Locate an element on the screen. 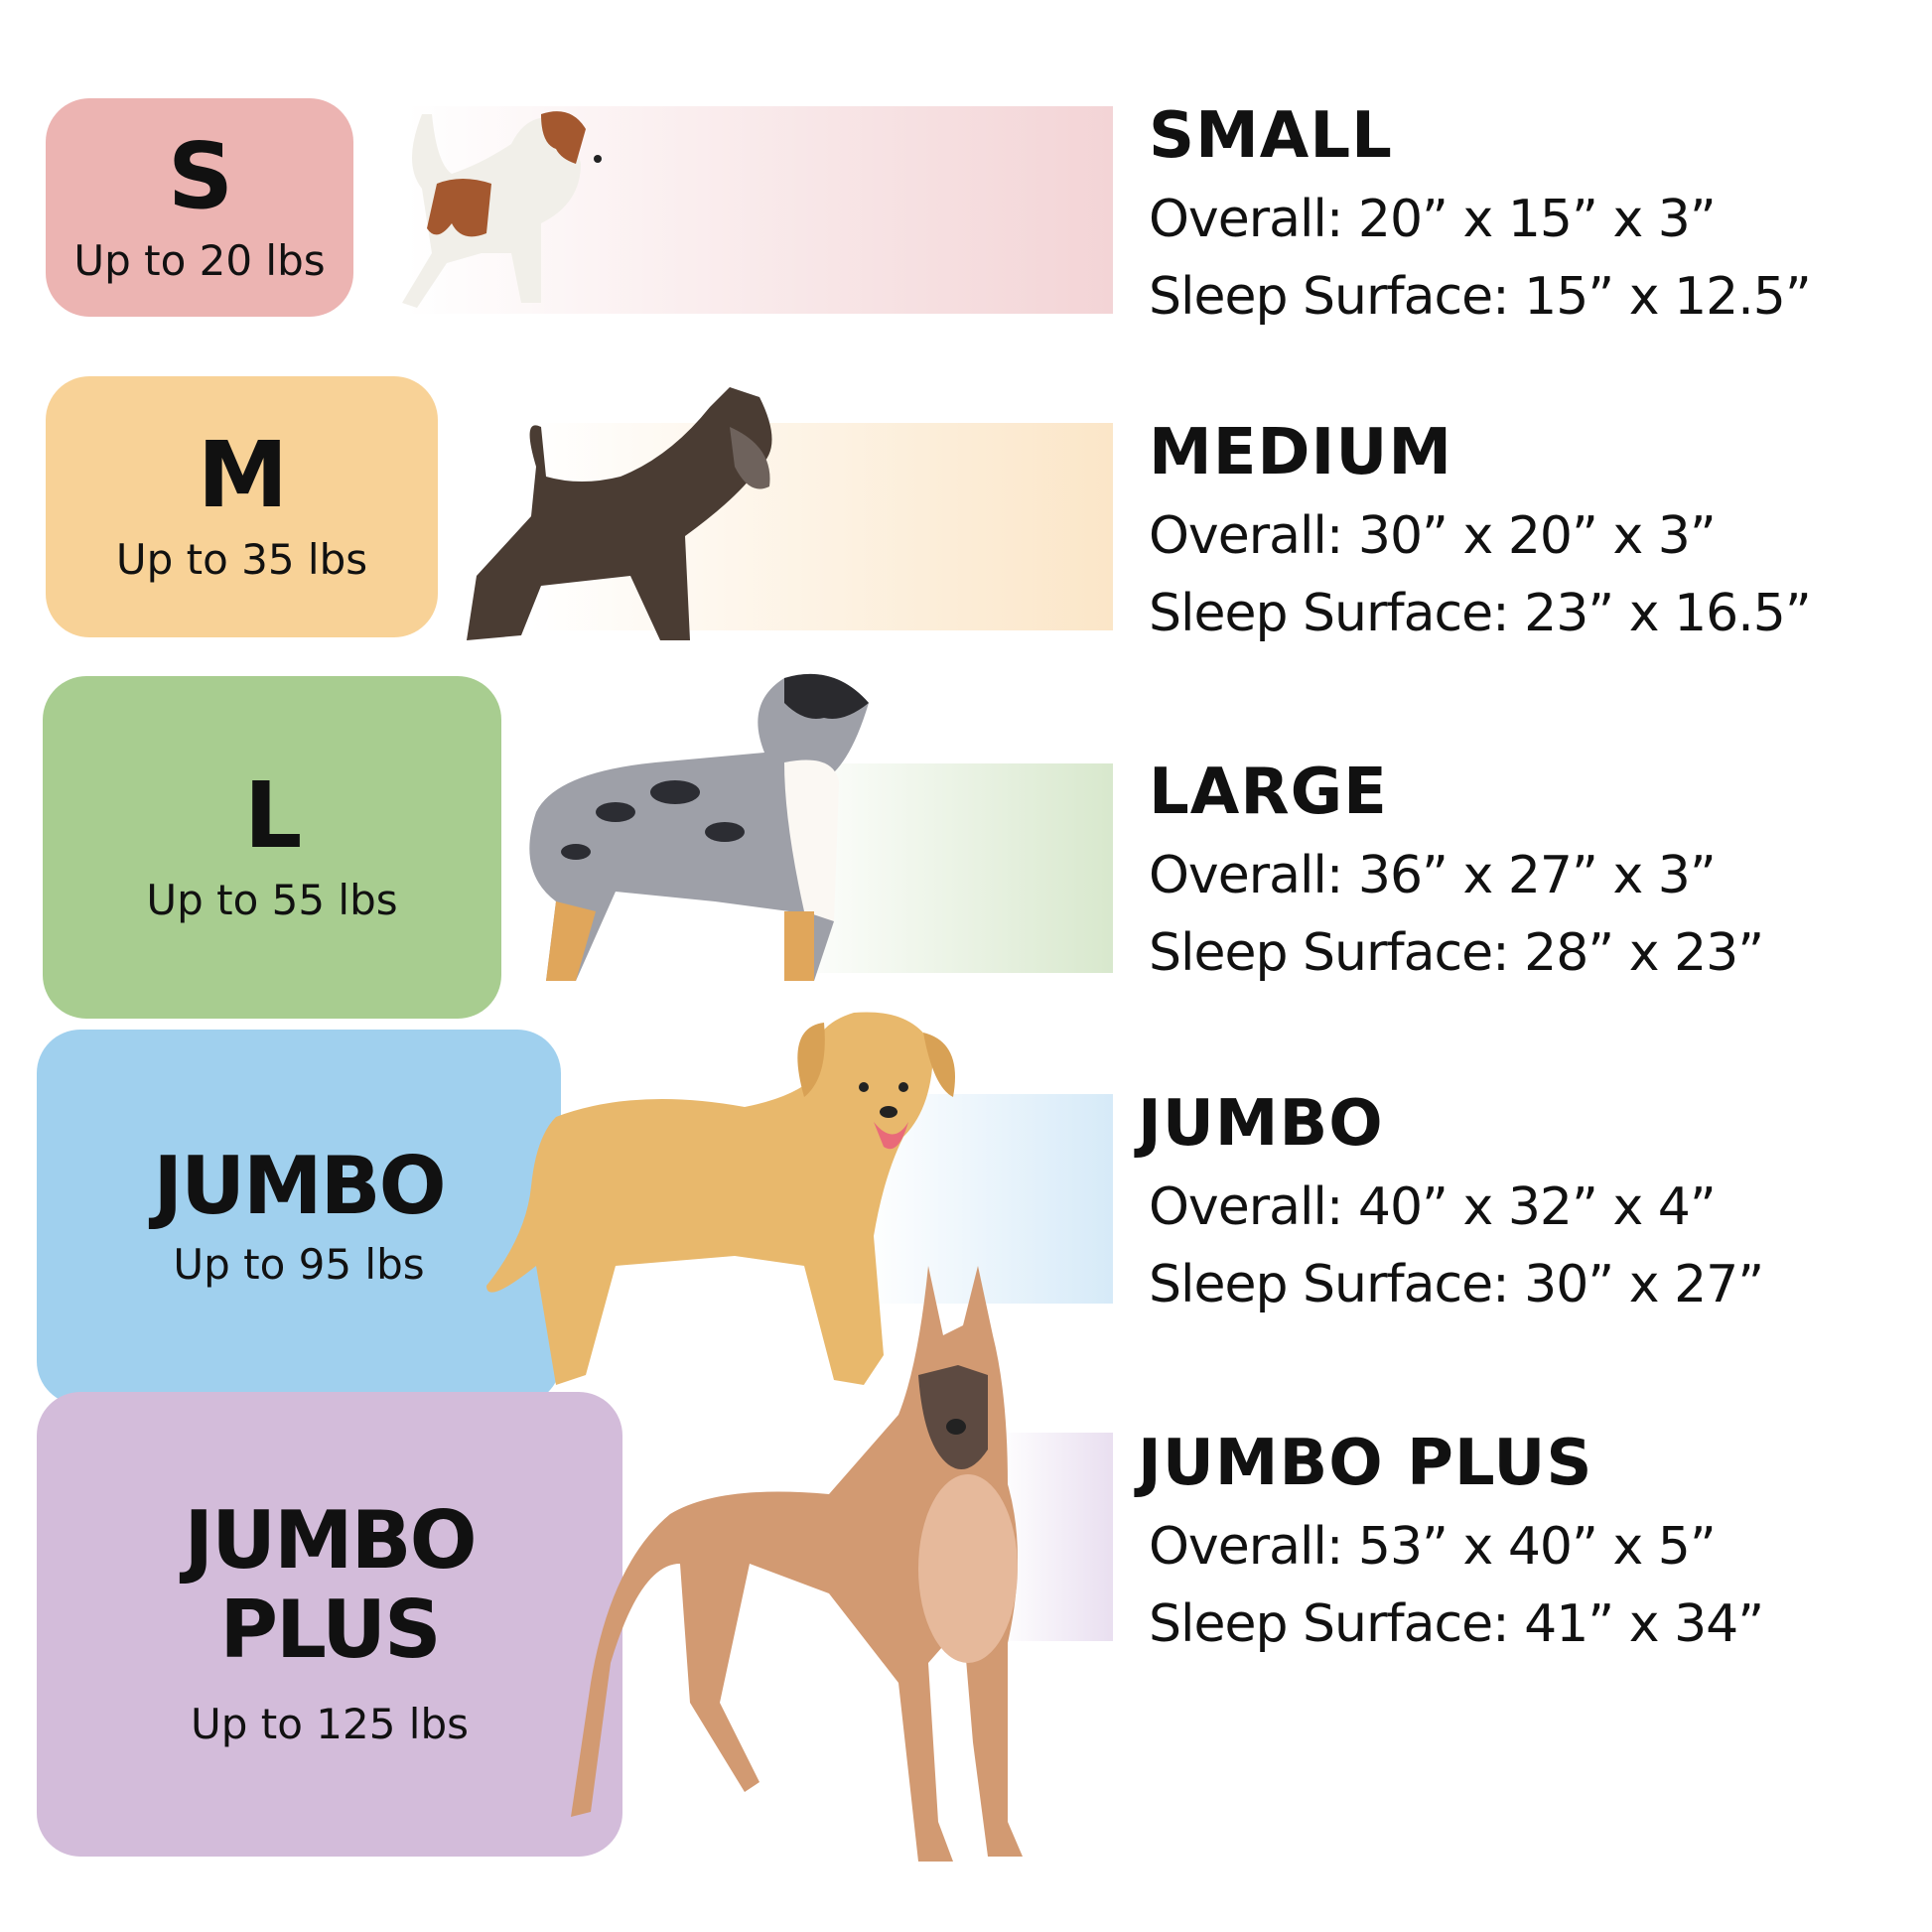 The width and height of the screenshot is (1932, 1932). weight-limit: Up to 55 lbs is located at coordinates (272, 900).